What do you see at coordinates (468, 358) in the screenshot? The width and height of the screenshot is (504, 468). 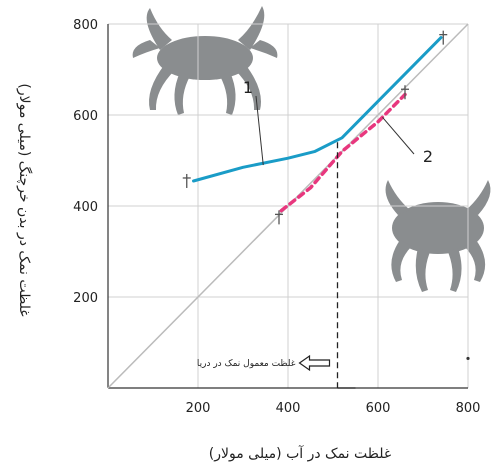 I see `small-dot` at bounding box center [468, 358].